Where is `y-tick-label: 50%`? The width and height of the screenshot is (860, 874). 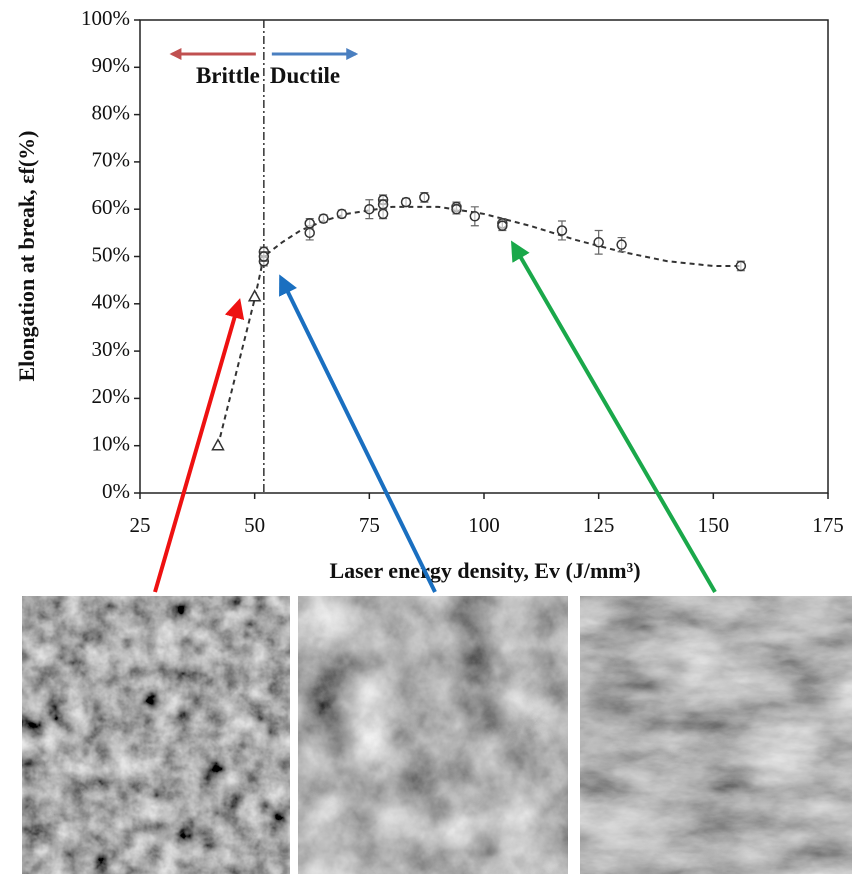
y-tick-label: 50% is located at coordinates (111, 254).